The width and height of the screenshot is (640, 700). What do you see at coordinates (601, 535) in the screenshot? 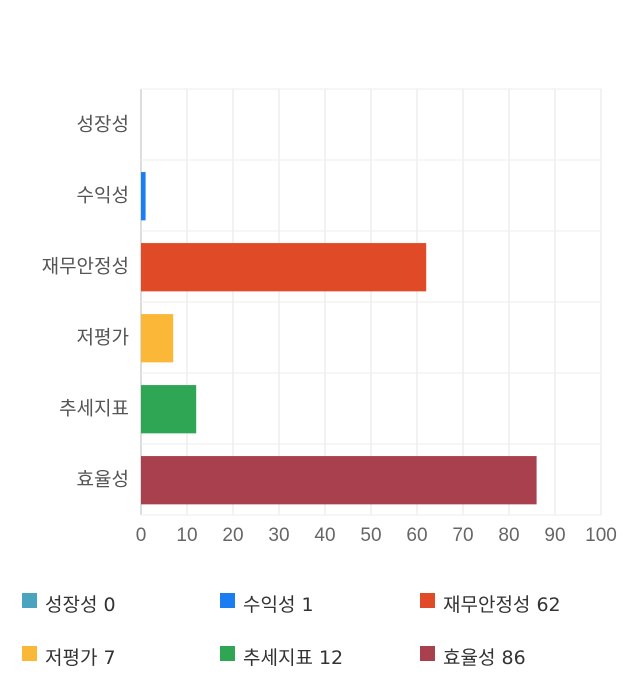
I see `x-tick-label: 100` at bounding box center [601, 535].